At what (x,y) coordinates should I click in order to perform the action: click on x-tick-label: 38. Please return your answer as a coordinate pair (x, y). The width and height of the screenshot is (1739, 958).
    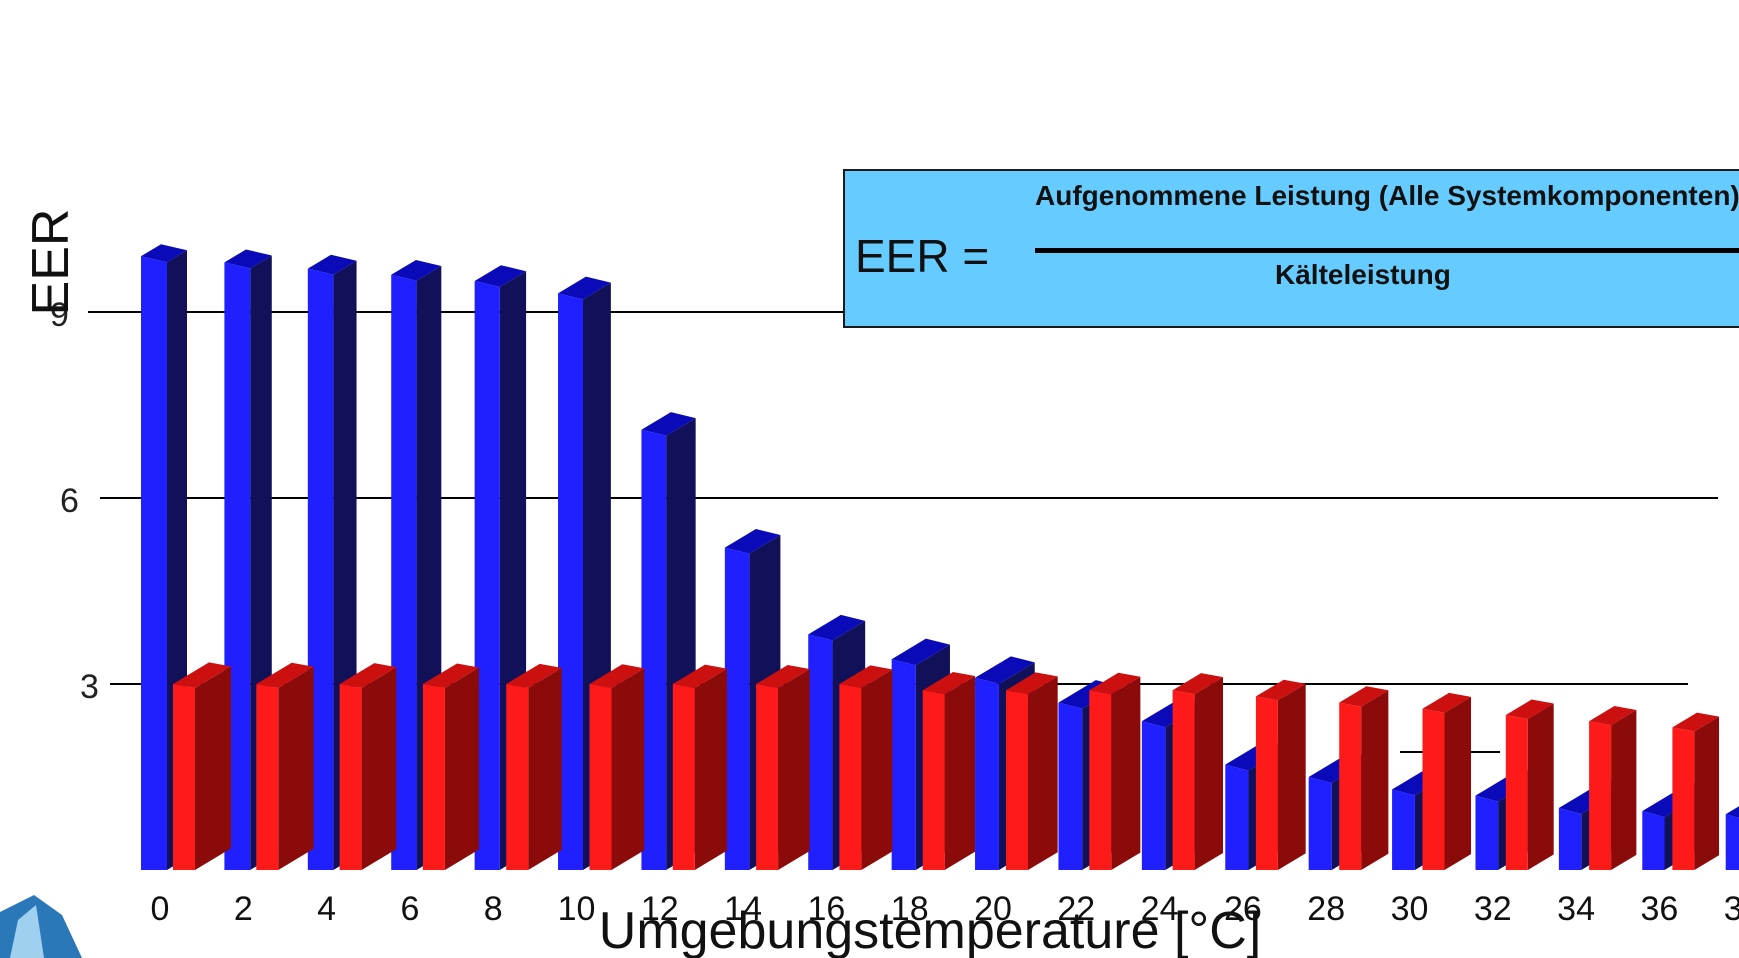
    Looking at the image, I should click on (1731, 909).